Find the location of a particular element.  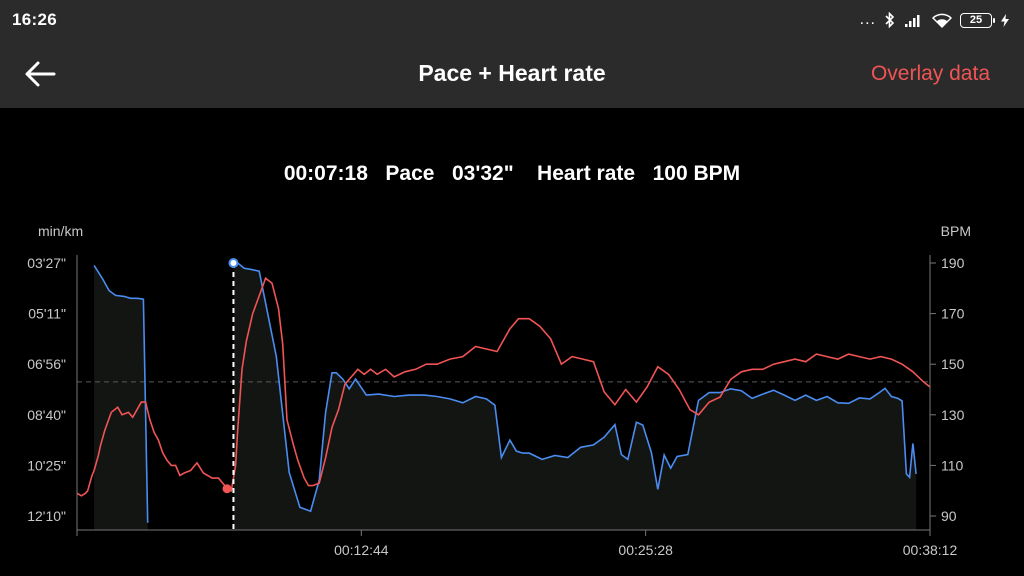

readout-hr-value: 100 BPM is located at coordinates (696, 173).